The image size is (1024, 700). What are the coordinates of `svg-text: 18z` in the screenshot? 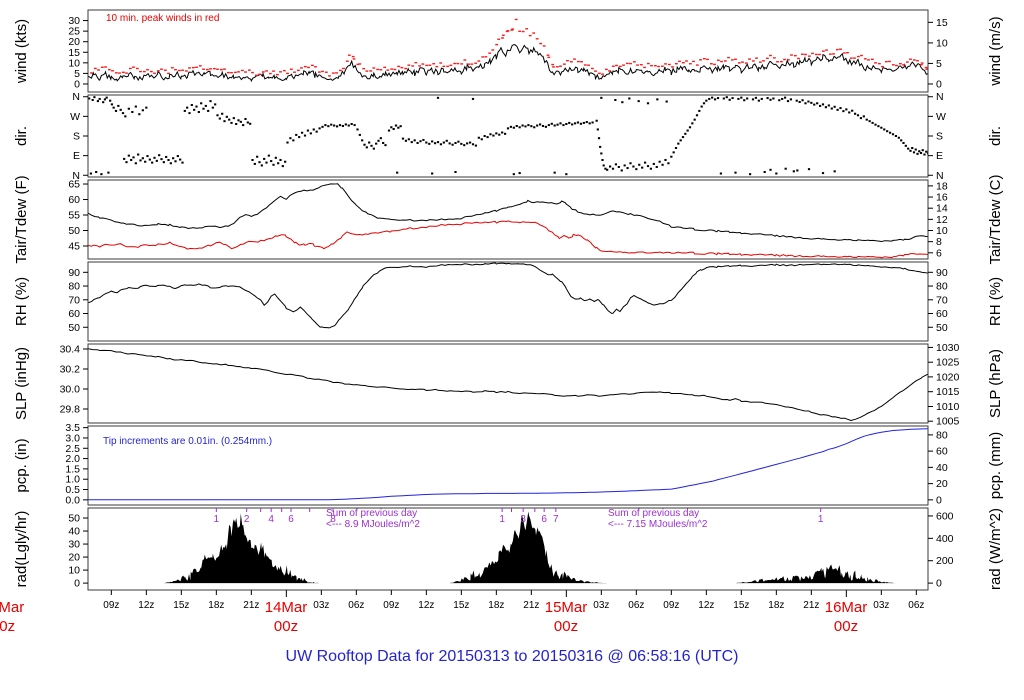 It's located at (776, 605).